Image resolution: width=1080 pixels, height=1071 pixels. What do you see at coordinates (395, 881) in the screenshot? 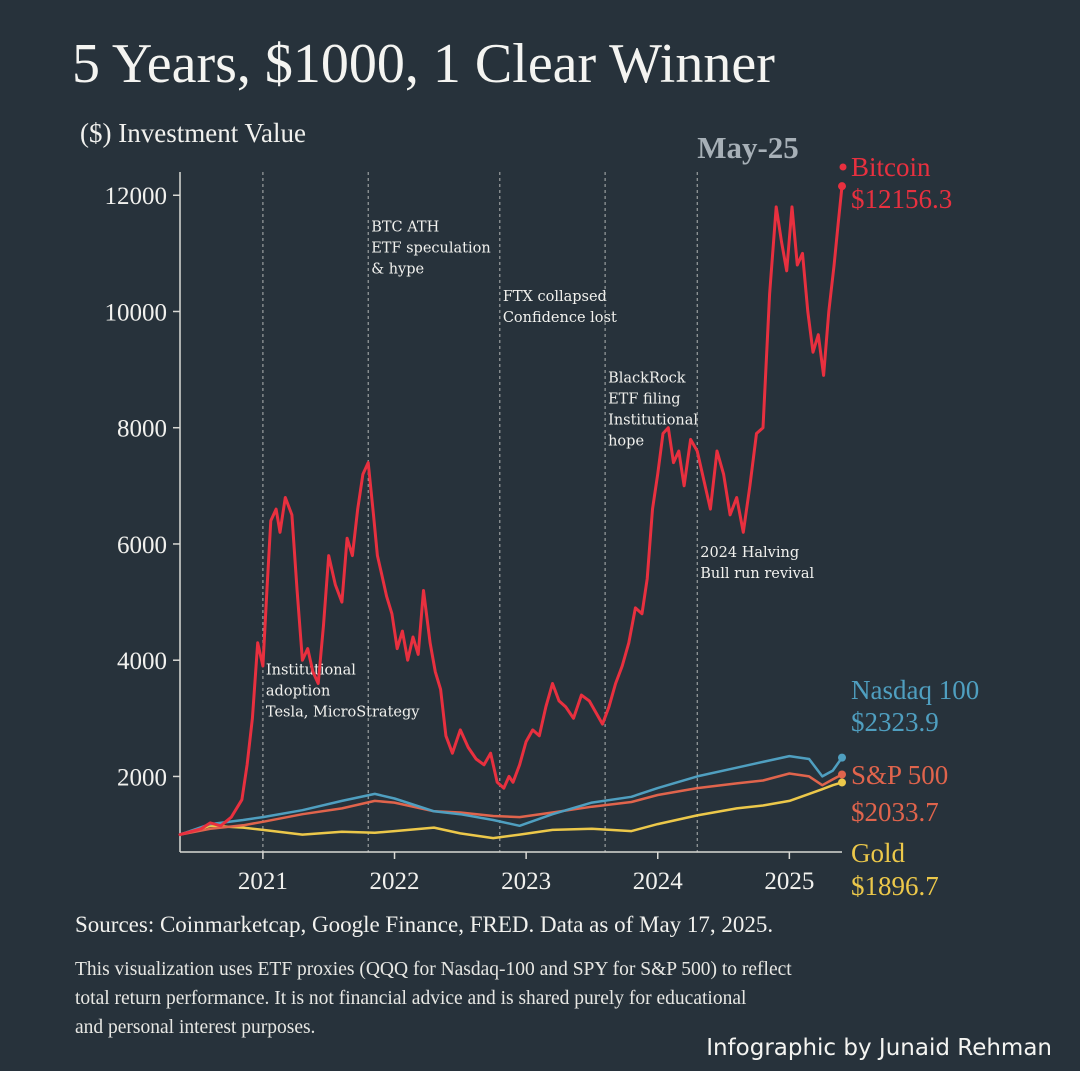
I see `x-tick-2022: 2022` at bounding box center [395, 881].